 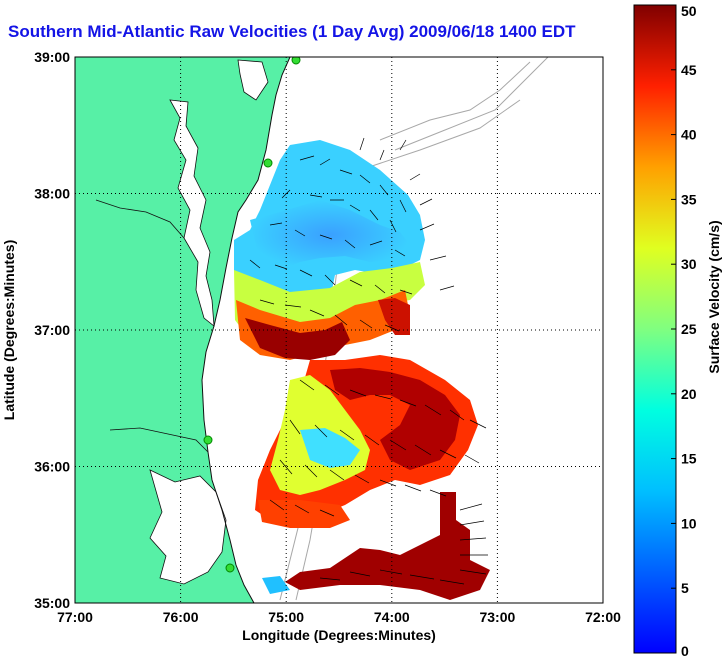 What do you see at coordinates (689, 11) in the screenshot?
I see `colorbar-tick-label: 50` at bounding box center [689, 11].